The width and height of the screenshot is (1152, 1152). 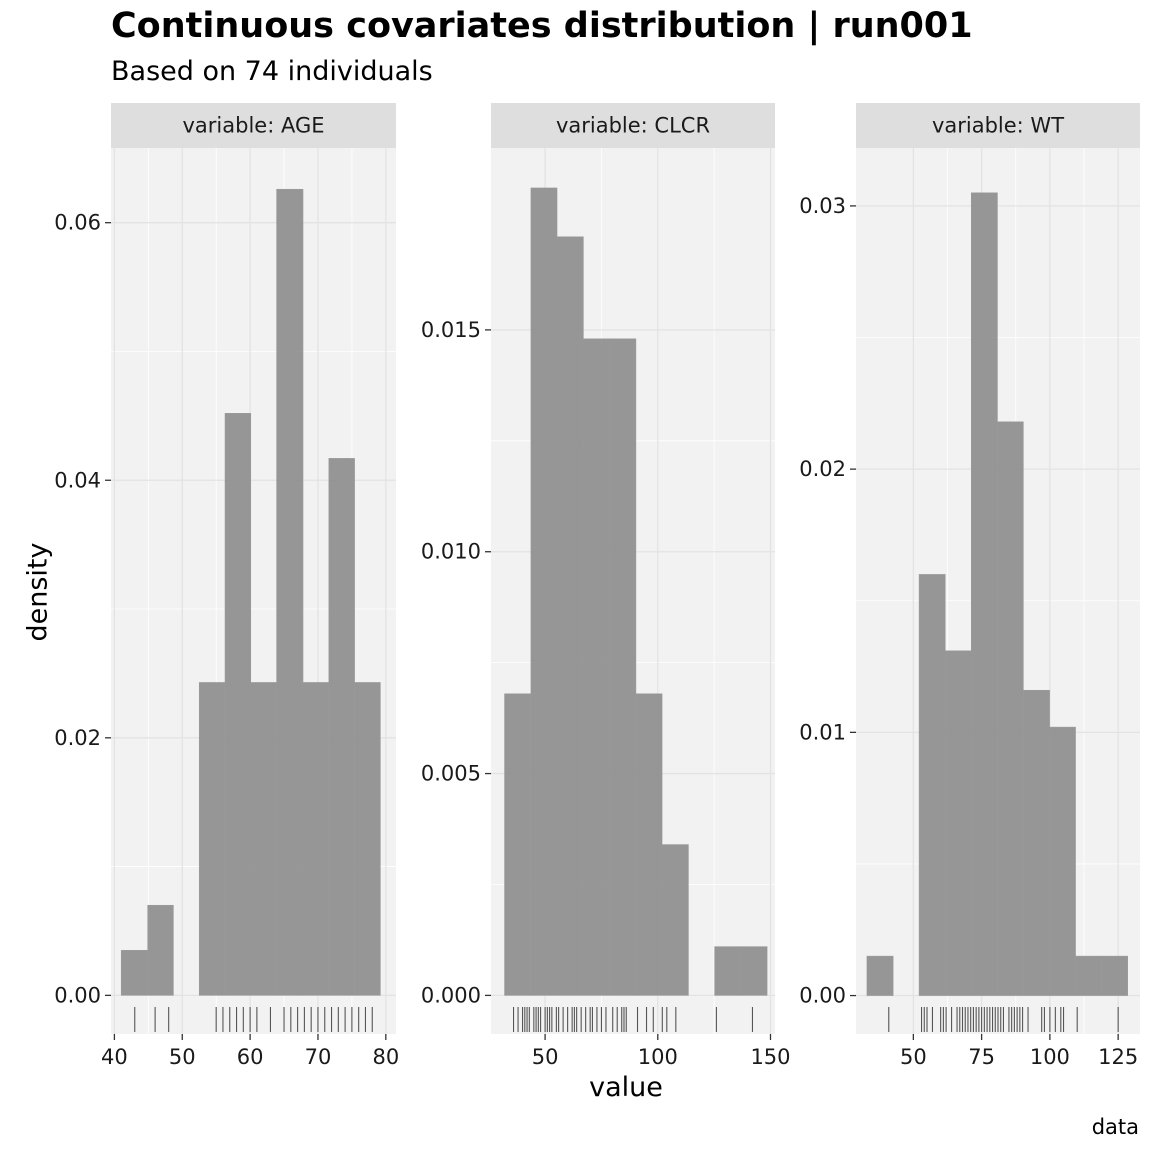 I want to click on y-tick-label: 0.000, so click(x=451, y=995).